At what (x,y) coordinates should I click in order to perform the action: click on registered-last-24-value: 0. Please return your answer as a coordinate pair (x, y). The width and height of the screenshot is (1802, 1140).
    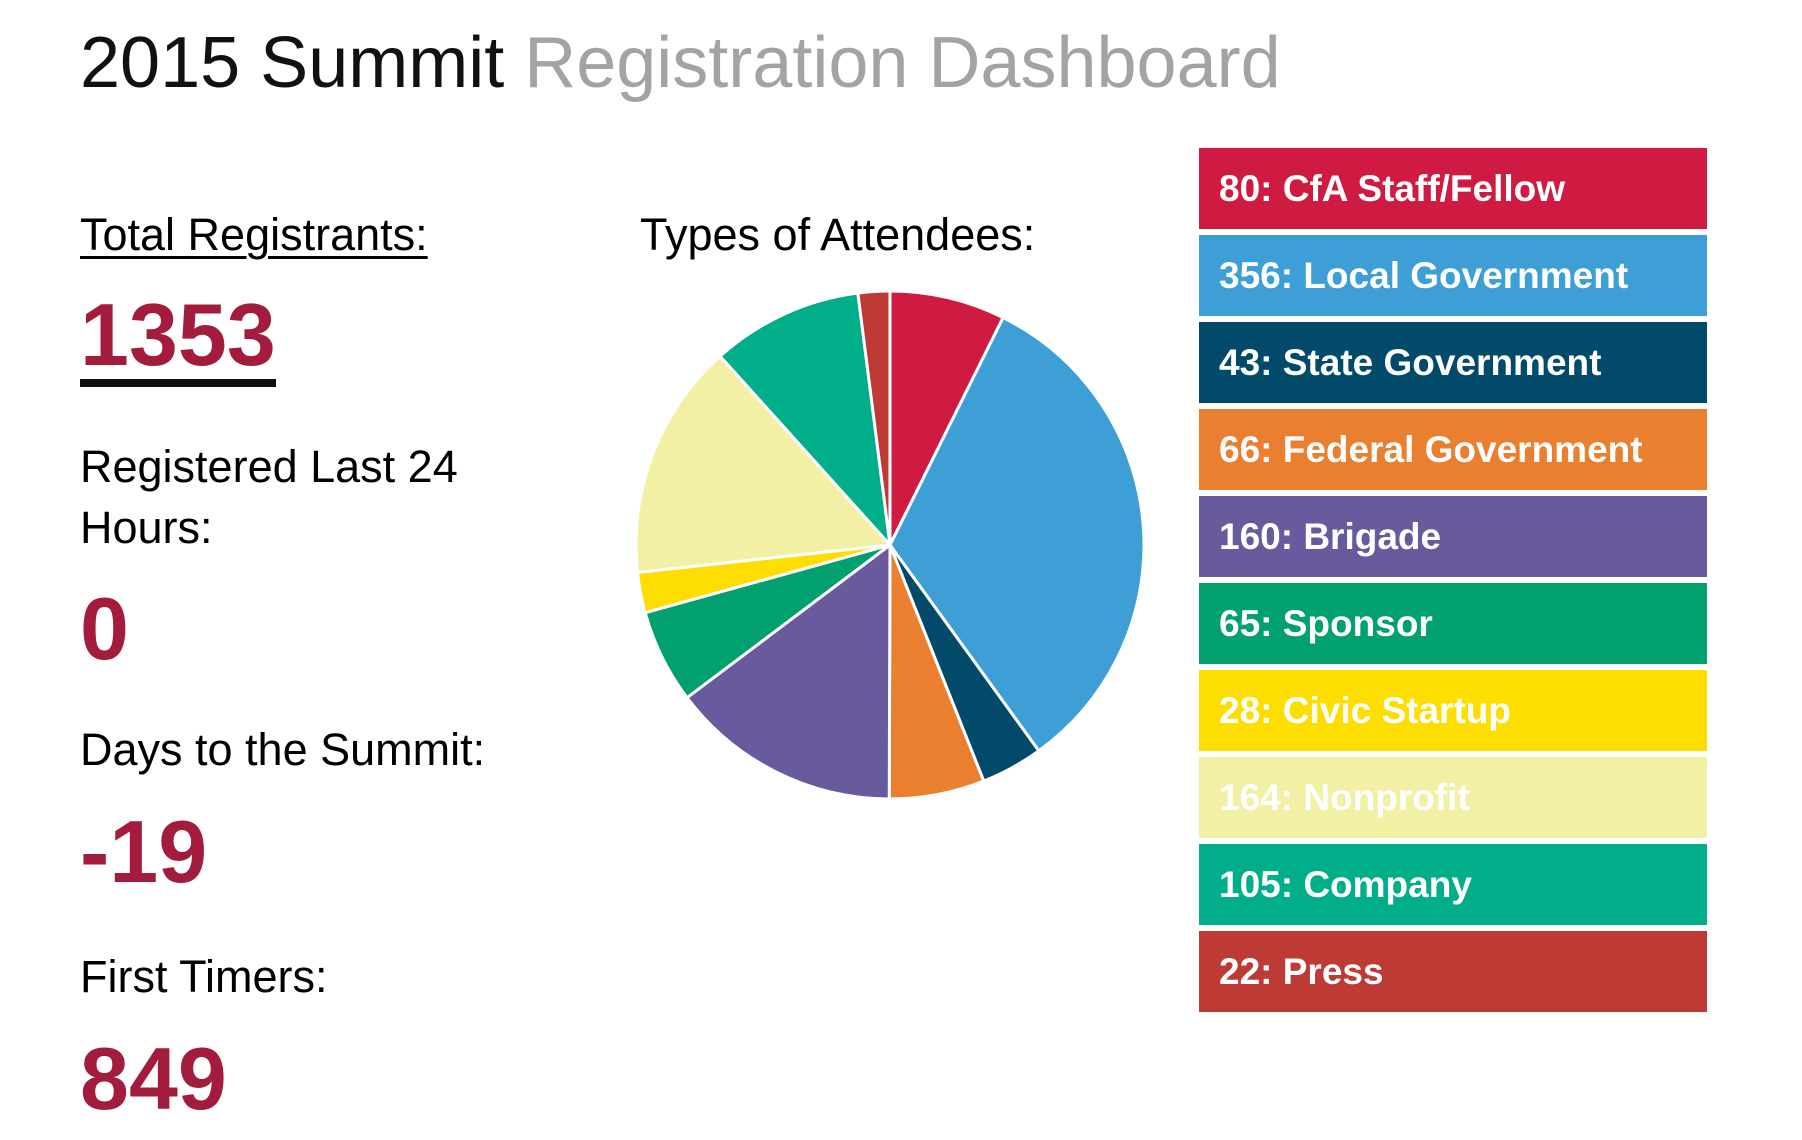
    Looking at the image, I should click on (104, 628).